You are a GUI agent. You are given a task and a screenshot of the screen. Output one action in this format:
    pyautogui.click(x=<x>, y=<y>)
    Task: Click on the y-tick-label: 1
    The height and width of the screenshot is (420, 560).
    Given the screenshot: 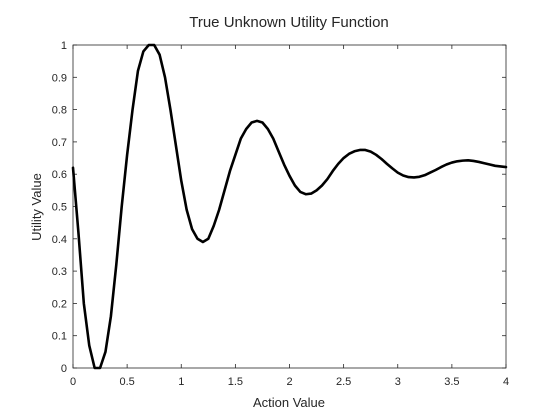 What is the action you would take?
    pyautogui.click(x=64, y=46)
    